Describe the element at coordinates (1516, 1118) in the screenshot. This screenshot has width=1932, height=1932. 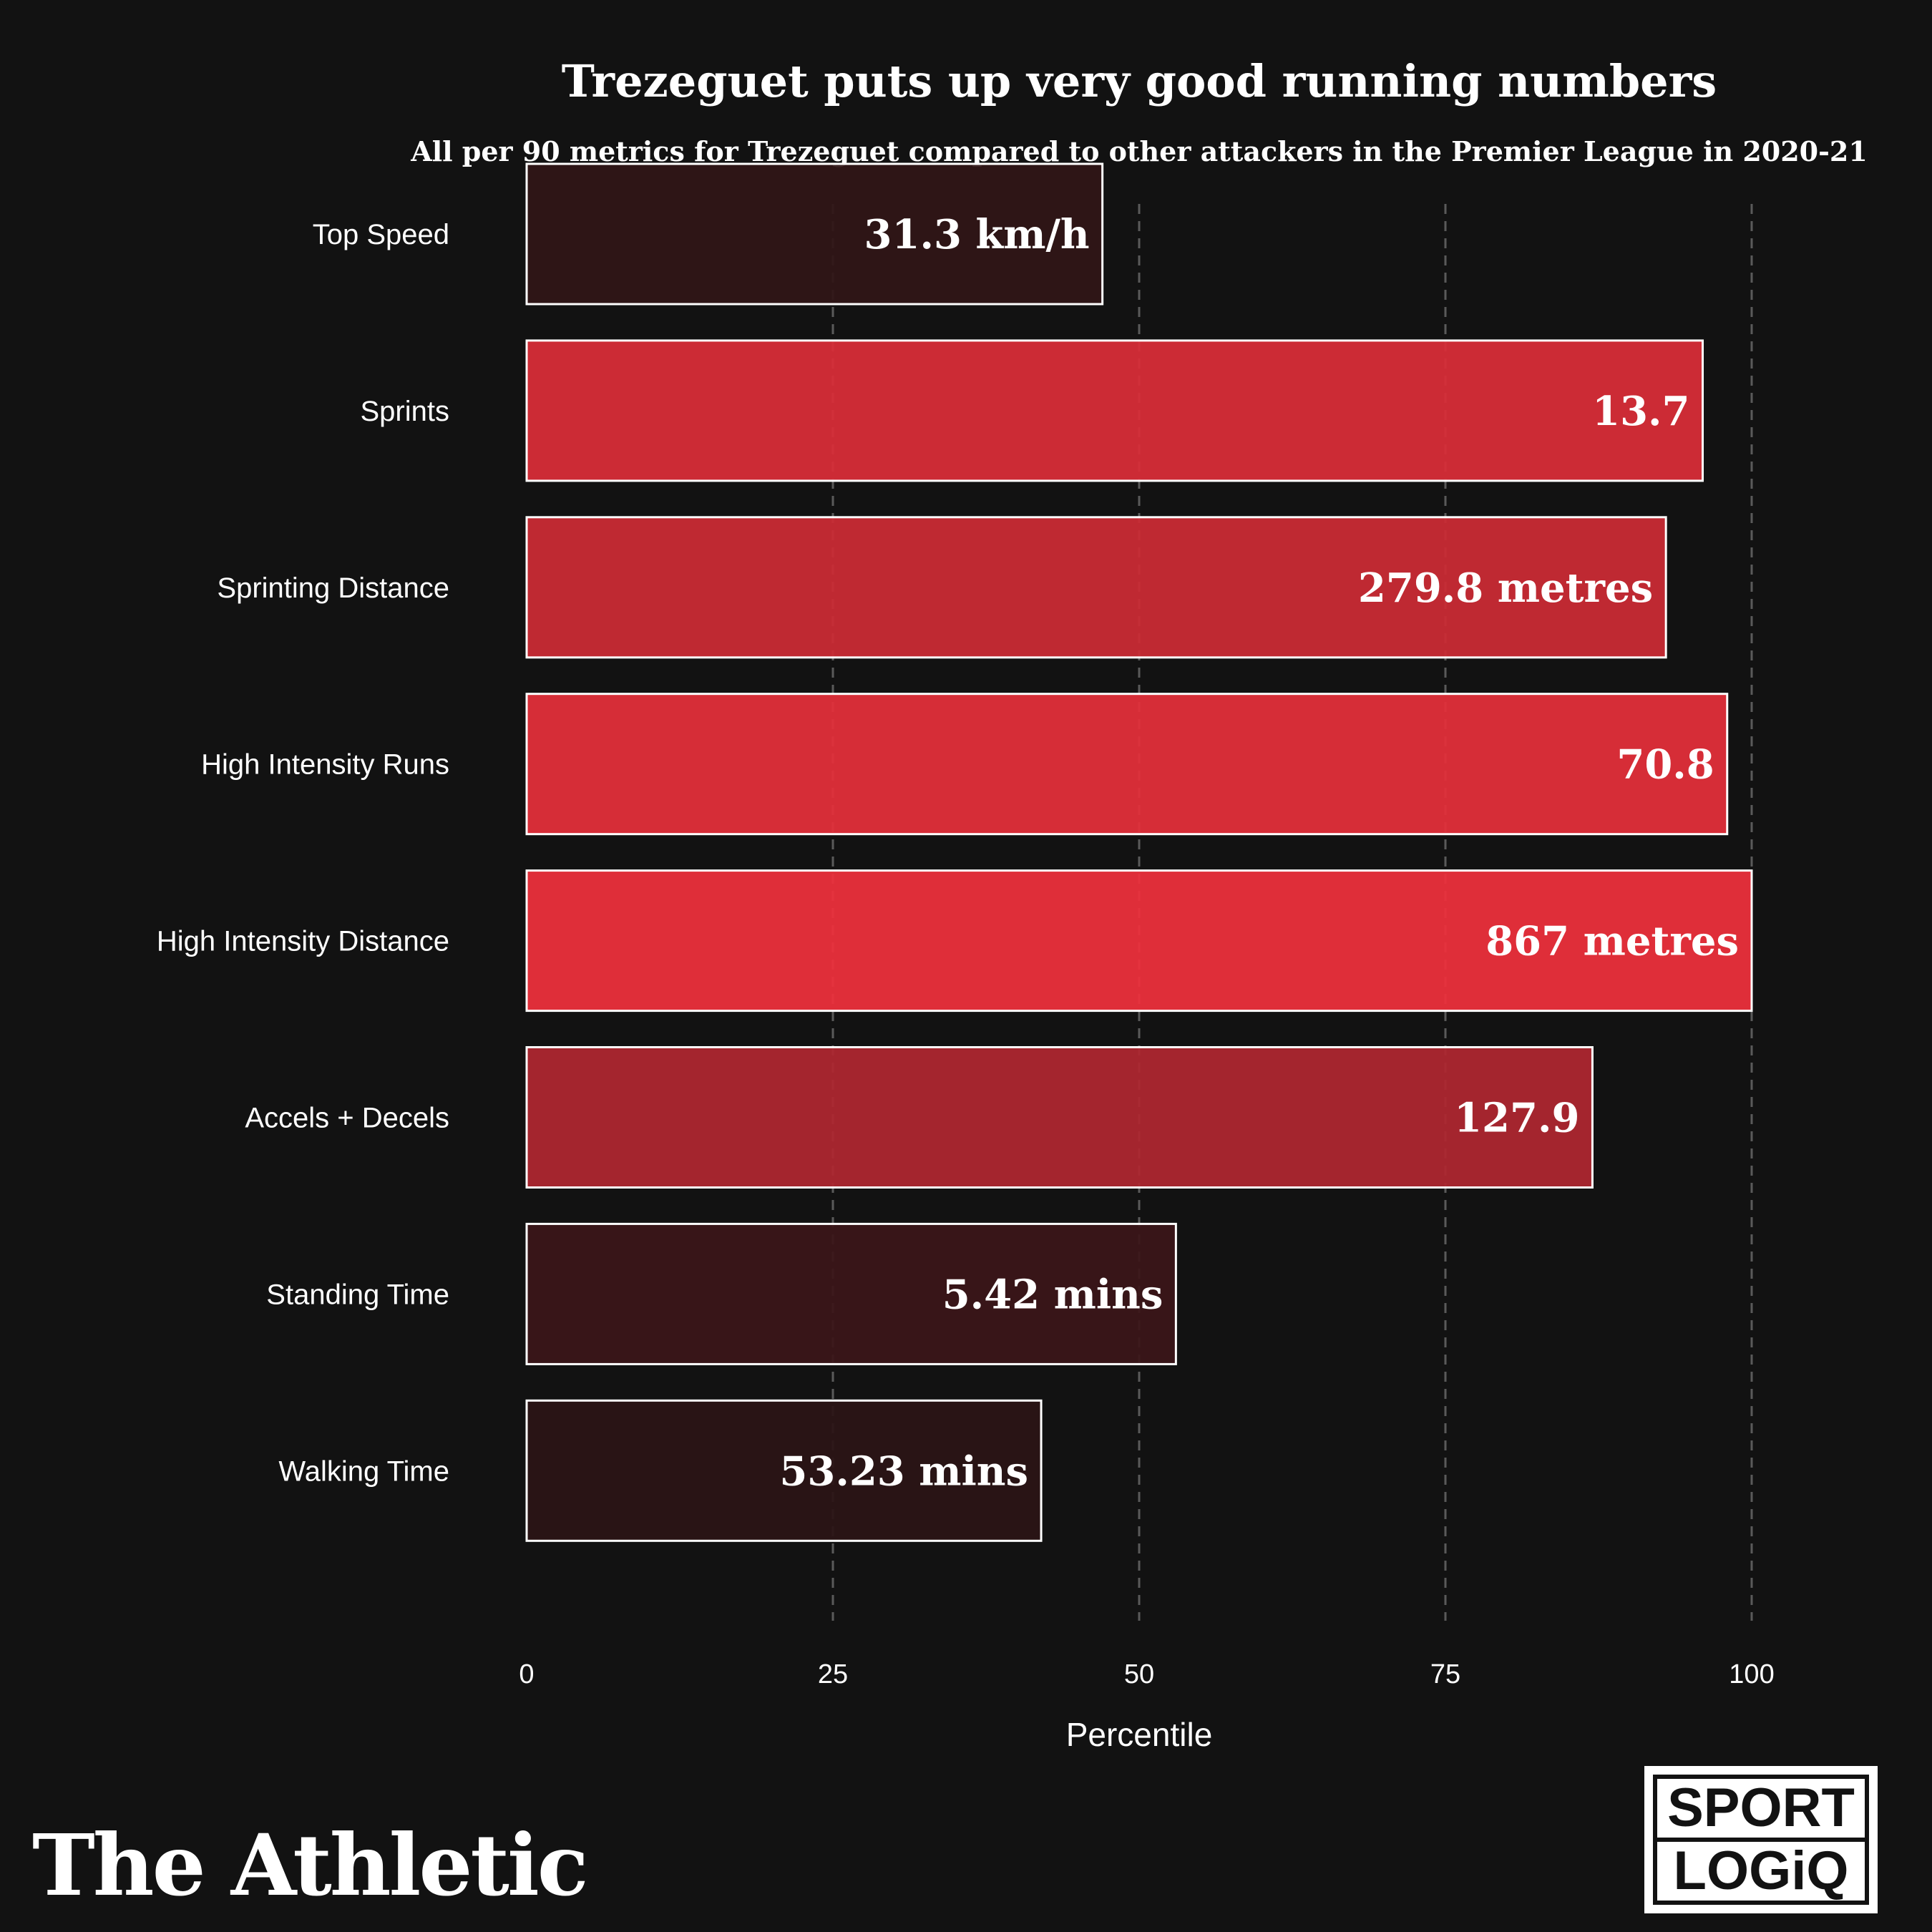
I see `value-label: 127.9` at that location.